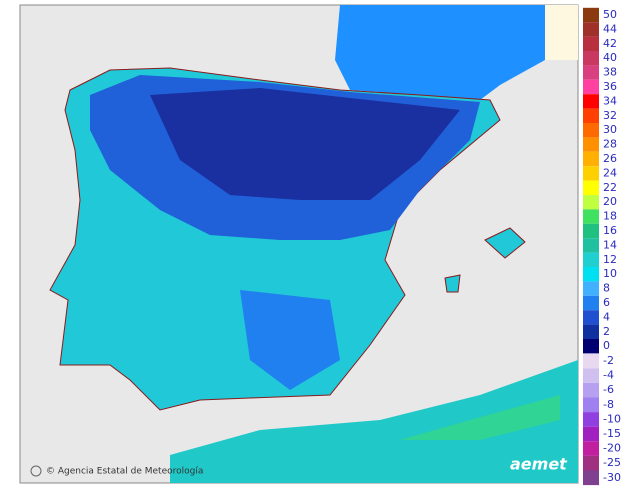 The width and height of the screenshot is (630, 500). Describe the element at coordinates (612, 477) in the screenshot. I see `legend-label: -30` at that location.